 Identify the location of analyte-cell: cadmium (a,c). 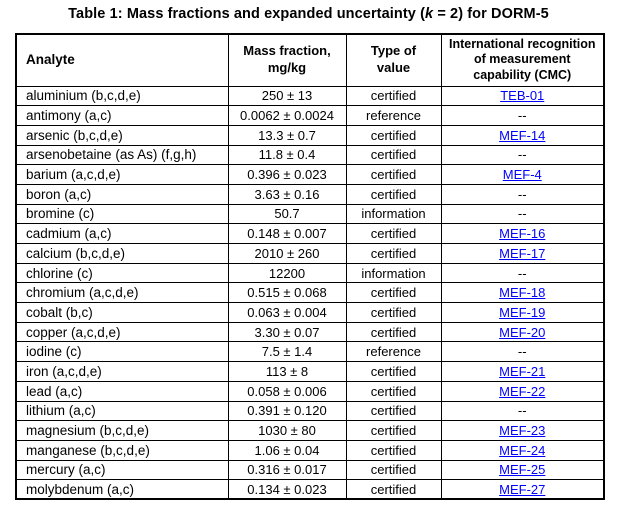
(122, 233).